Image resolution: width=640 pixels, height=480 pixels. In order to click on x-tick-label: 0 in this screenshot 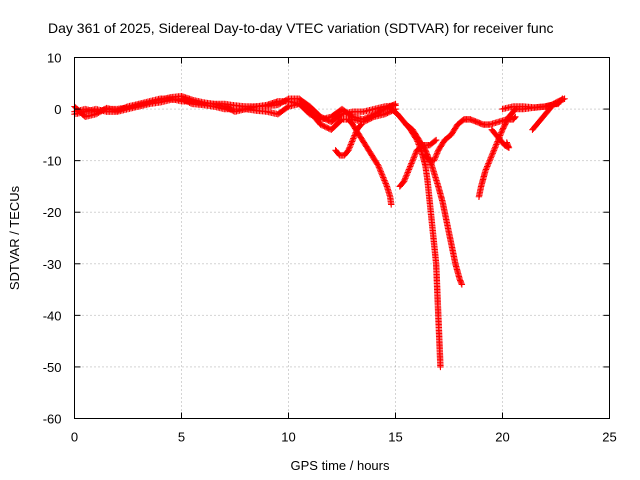, I will do `click(74, 437)`.